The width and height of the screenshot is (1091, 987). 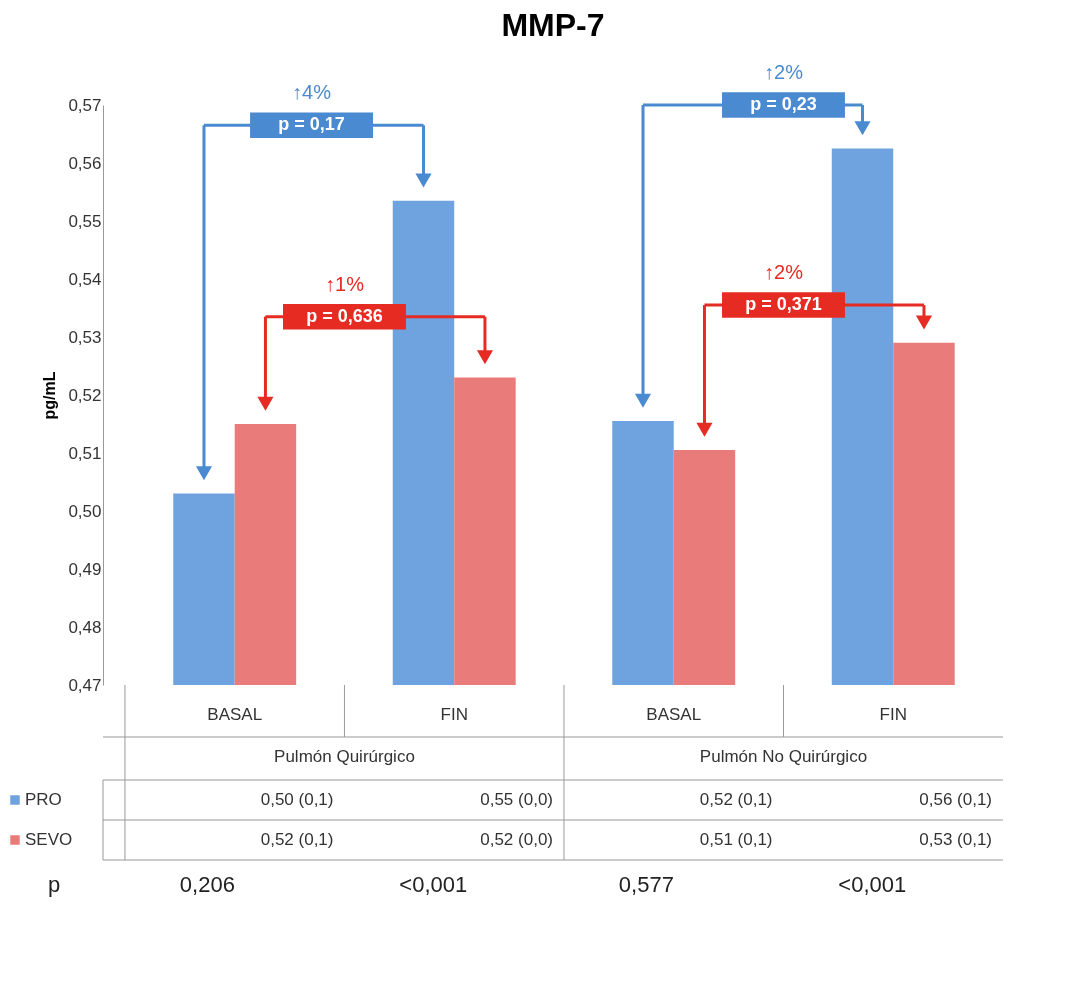 What do you see at coordinates (516, 799) in the screenshot?
I see `data-label: 0,55 (0,0)` at bounding box center [516, 799].